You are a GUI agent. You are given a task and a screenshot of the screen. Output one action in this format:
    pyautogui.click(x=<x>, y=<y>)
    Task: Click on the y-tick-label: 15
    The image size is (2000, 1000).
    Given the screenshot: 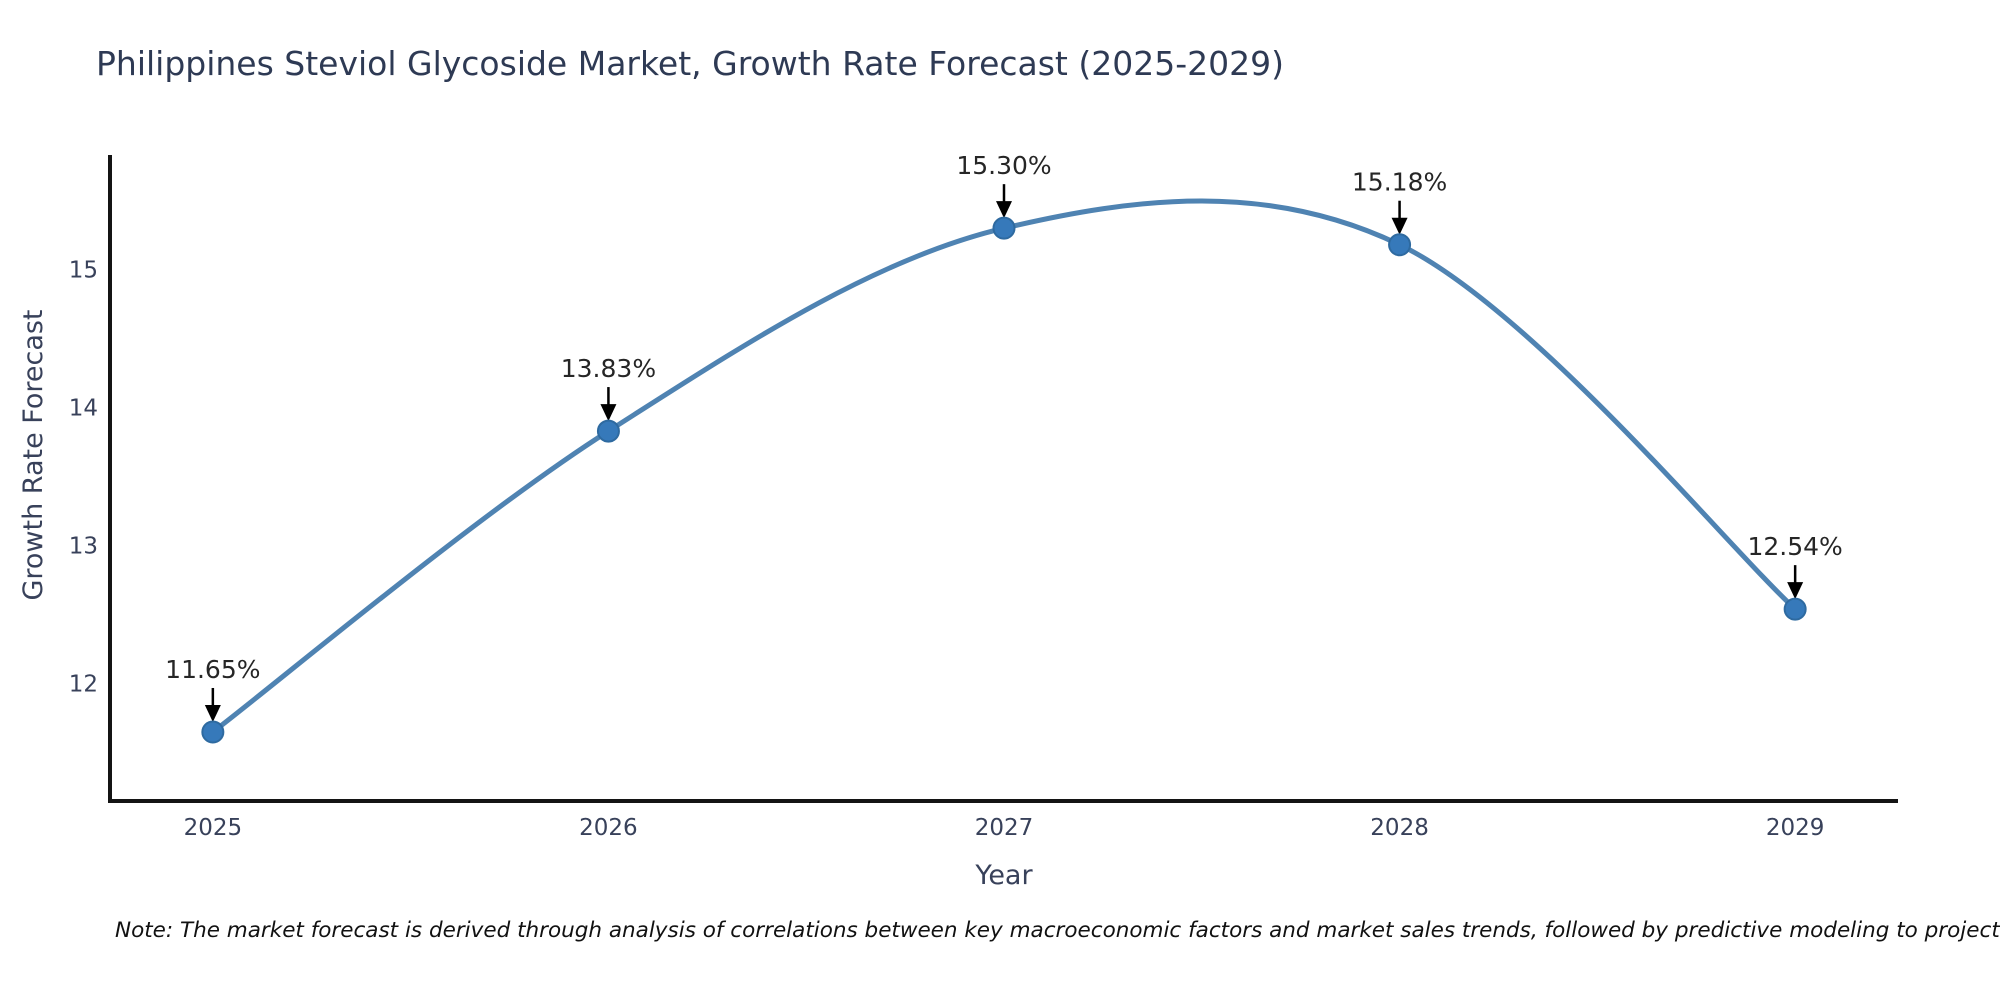 What is the action you would take?
    pyautogui.click(x=83, y=271)
    